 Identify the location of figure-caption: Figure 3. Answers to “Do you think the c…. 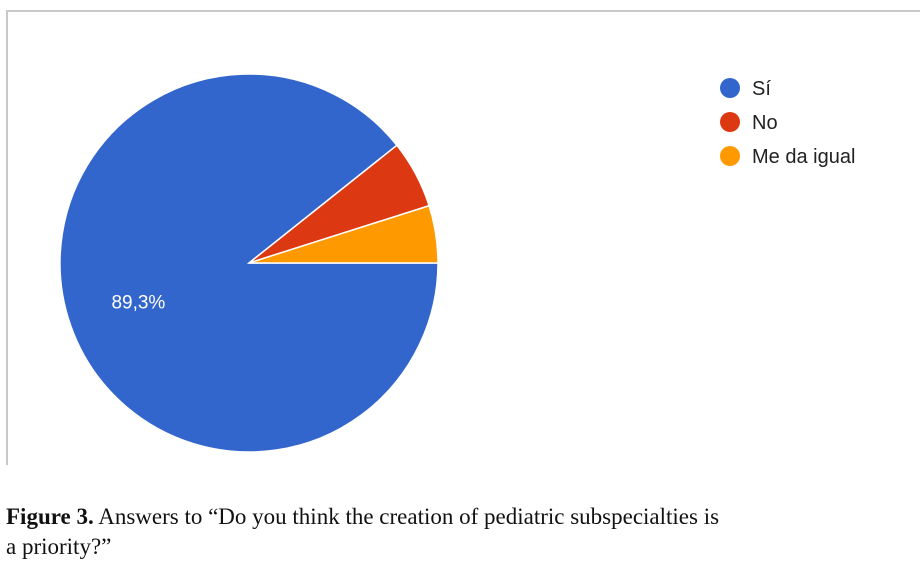
(463, 532).